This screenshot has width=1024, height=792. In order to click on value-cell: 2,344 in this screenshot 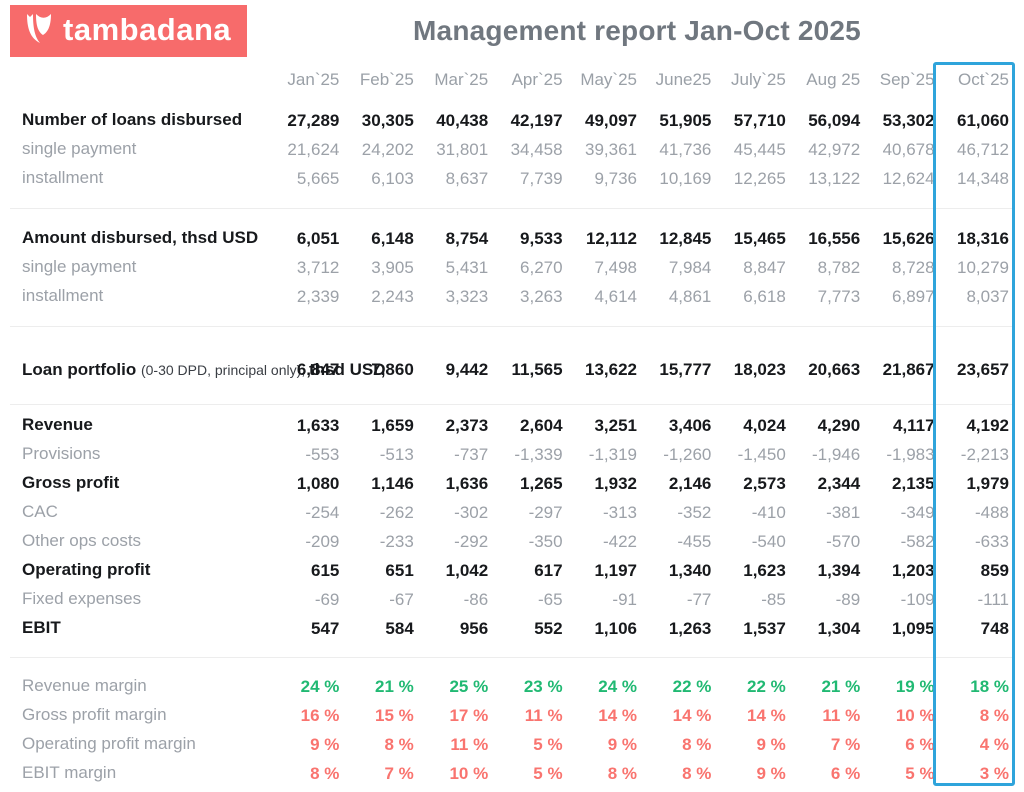, I will do `click(839, 483)`.